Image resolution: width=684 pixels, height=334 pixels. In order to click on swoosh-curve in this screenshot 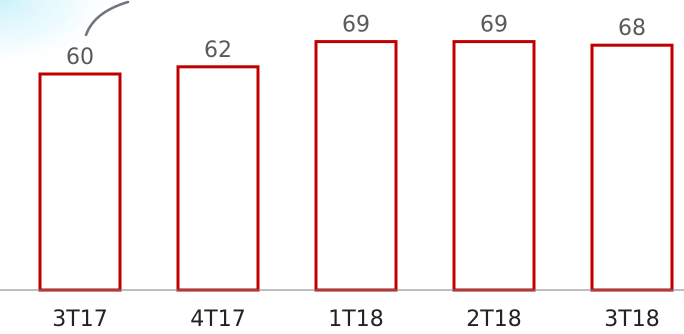, I will do `click(107, 18)`.